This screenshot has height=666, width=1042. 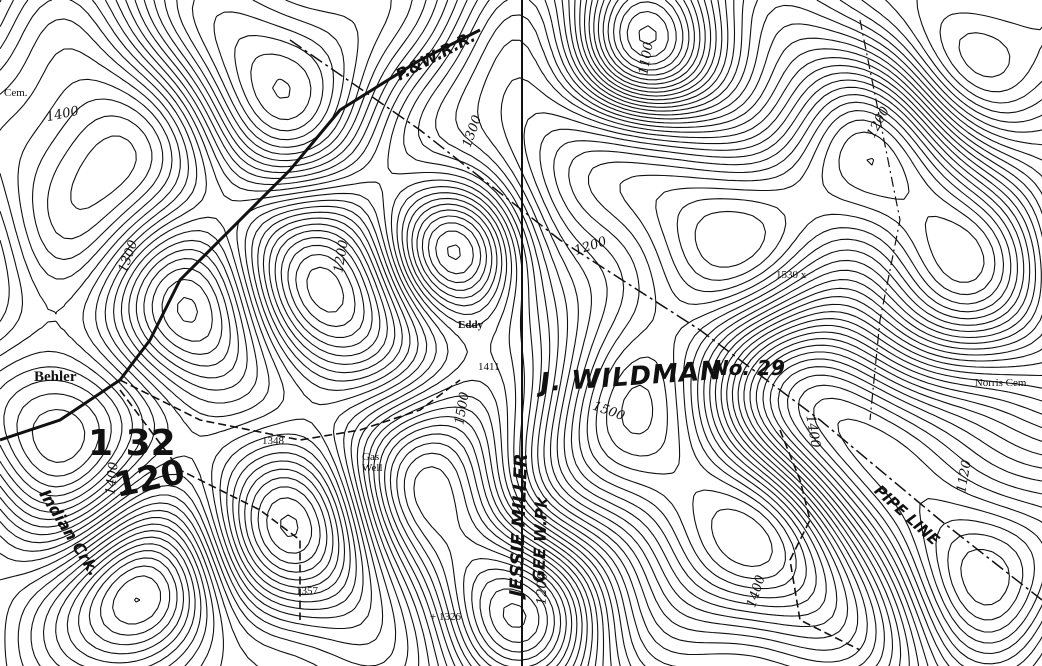 I want to click on lease-owner-label: JESSIE MILLER, so click(x=519, y=525).